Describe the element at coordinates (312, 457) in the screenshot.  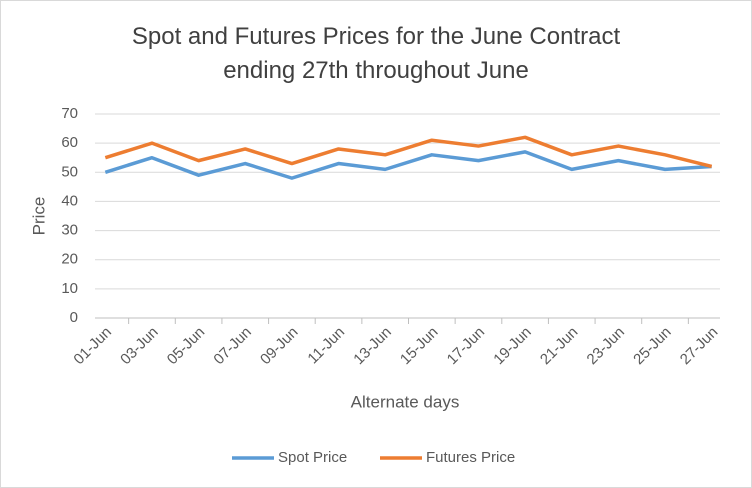
I see `legend-label: Spot Price` at that location.